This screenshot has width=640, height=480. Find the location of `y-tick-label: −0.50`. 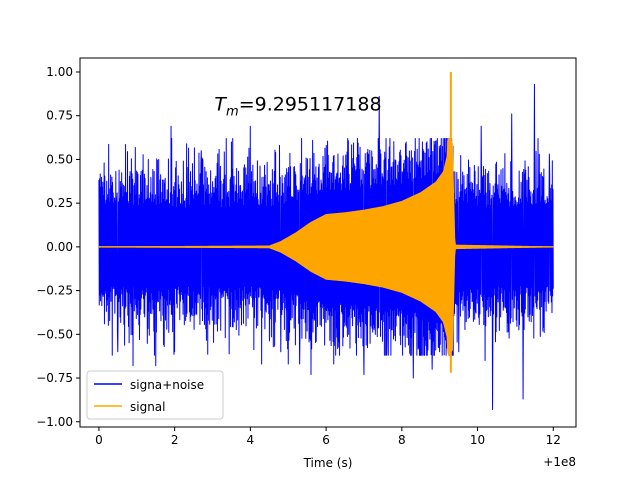

y-tick-label: −0.50 is located at coordinates (54, 334).